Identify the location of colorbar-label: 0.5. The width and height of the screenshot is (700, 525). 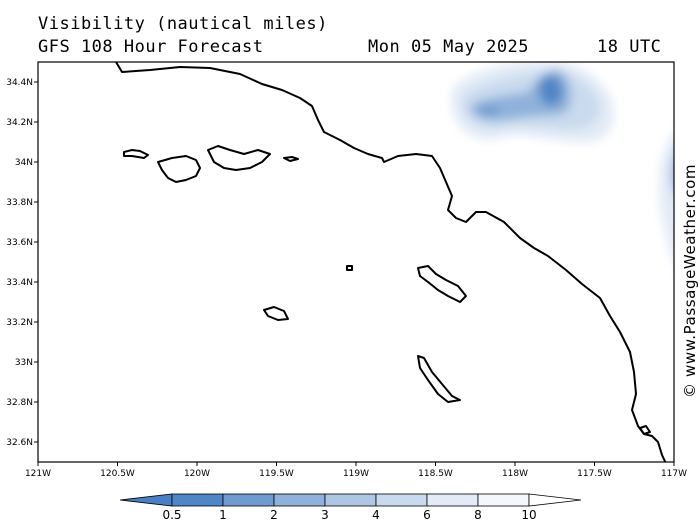
(171, 515).